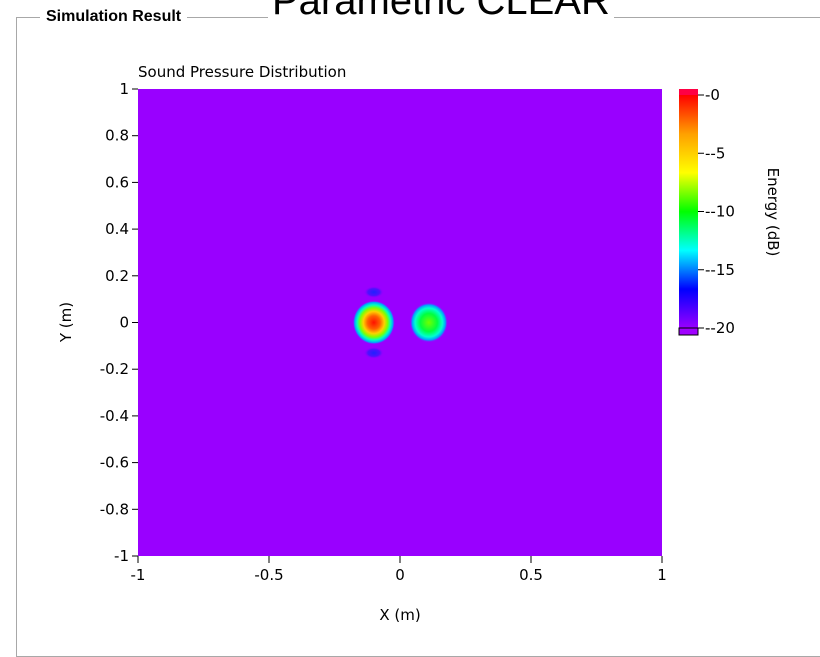 This screenshot has height=657, width=820. I want to click on x-tick-label: 0.5, so click(531, 575).